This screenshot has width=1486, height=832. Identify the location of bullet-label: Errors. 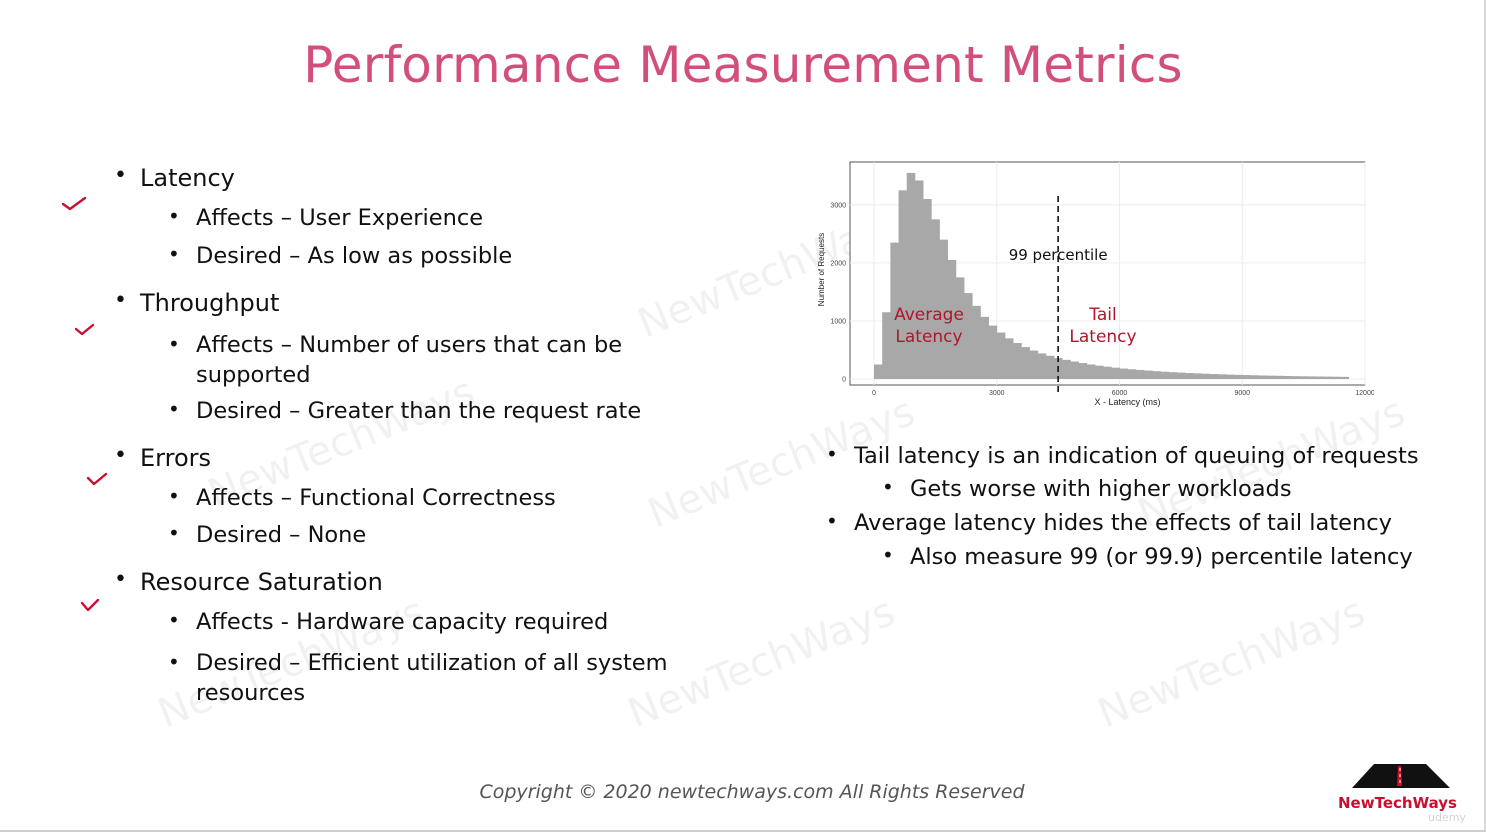
(176, 458).